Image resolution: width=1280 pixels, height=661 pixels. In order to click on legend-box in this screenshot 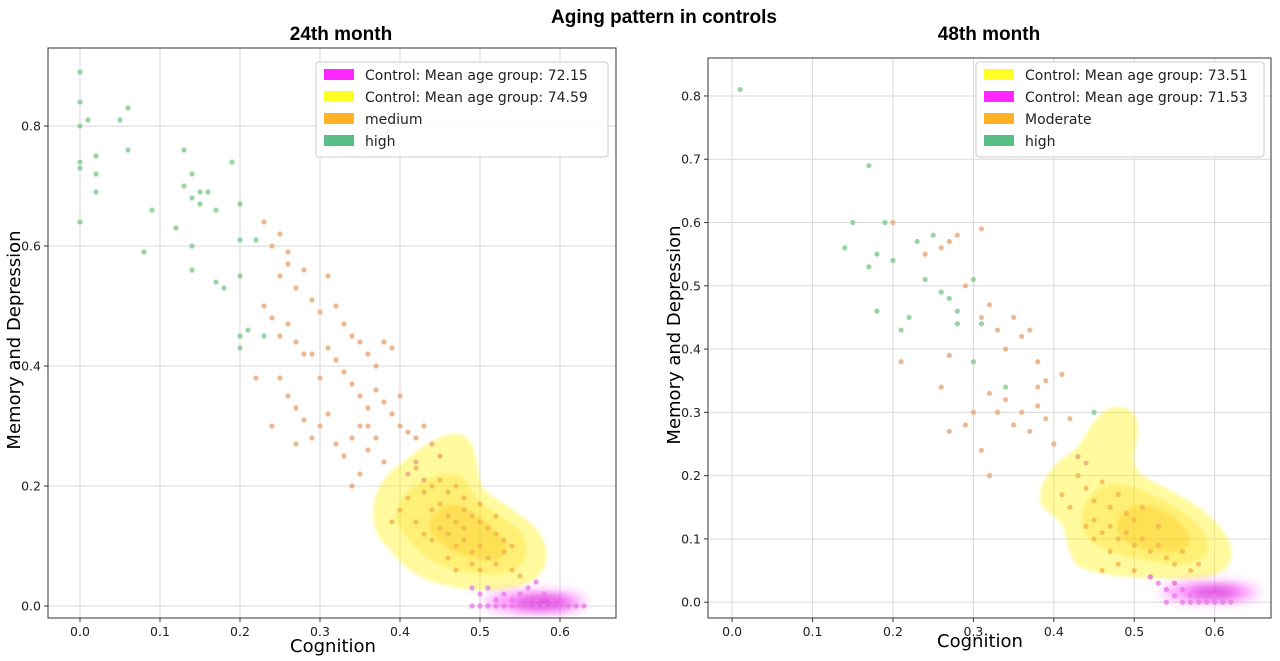, I will do `click(462, 109)`.